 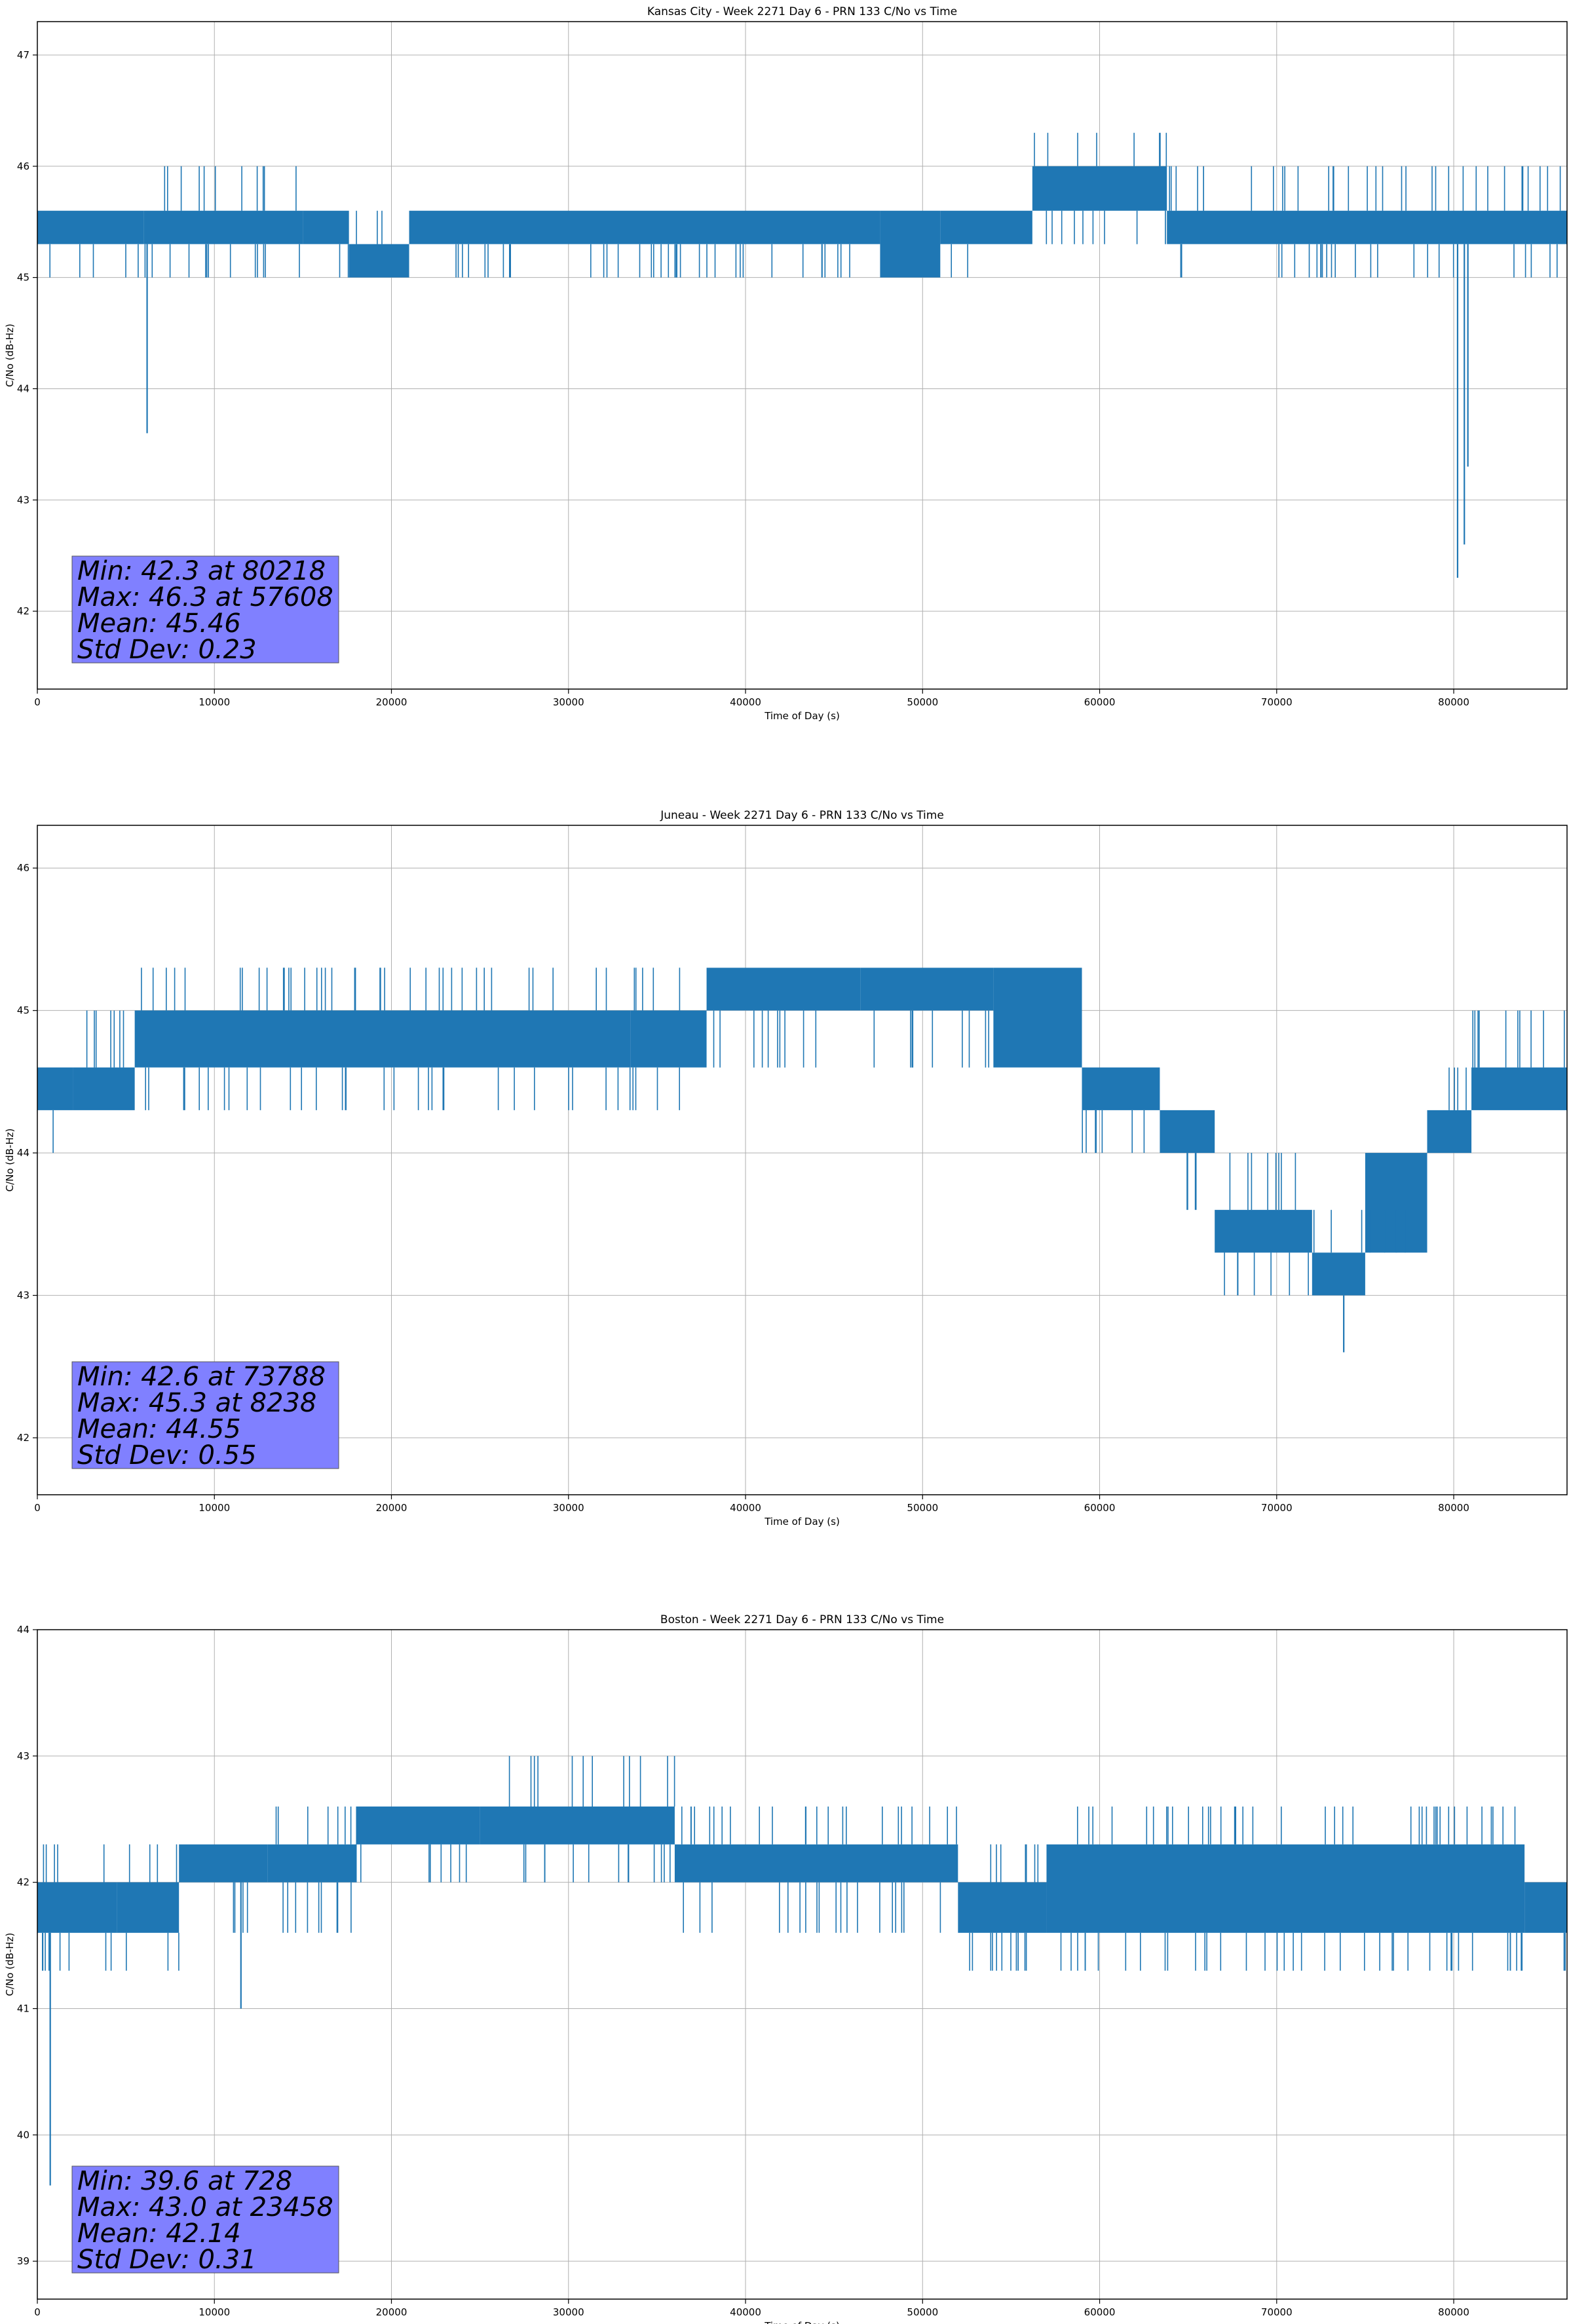 What do you see at coordinates (23, 1011) in the screenshot?
I see `y-tick-label: 45` at bounding box center [23, 1011].